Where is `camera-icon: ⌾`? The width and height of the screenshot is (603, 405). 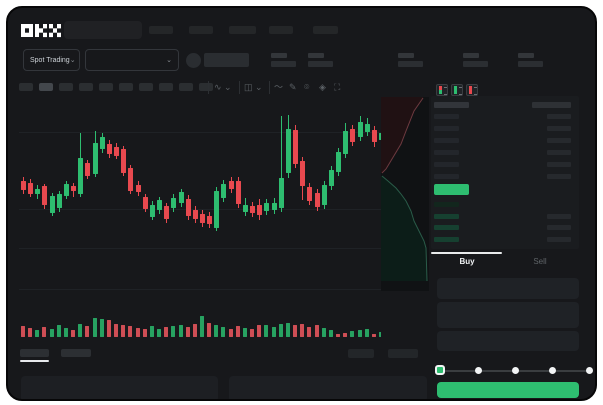
camera-icon: ⌾ is located at coordinates (307, 87).